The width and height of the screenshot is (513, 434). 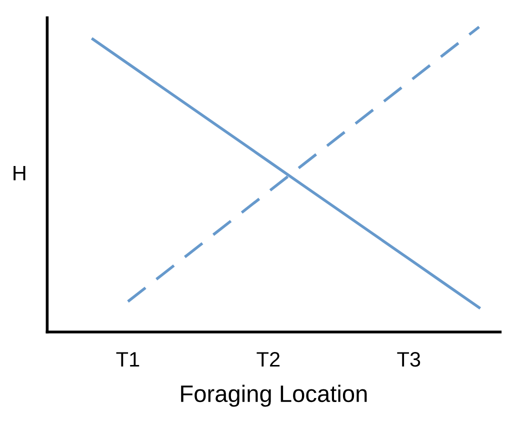 I want to click on y-axis-title: H, so click(x=20, y=173).